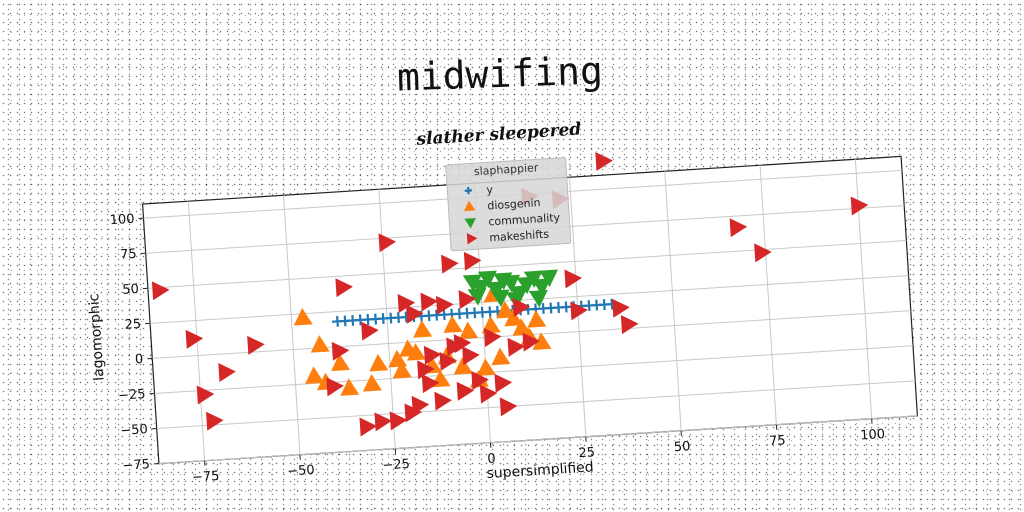  What do you see at coordinates (524, 220) in the screenshot?
I see `legend-label: communality` at bounding box center [524, 220].